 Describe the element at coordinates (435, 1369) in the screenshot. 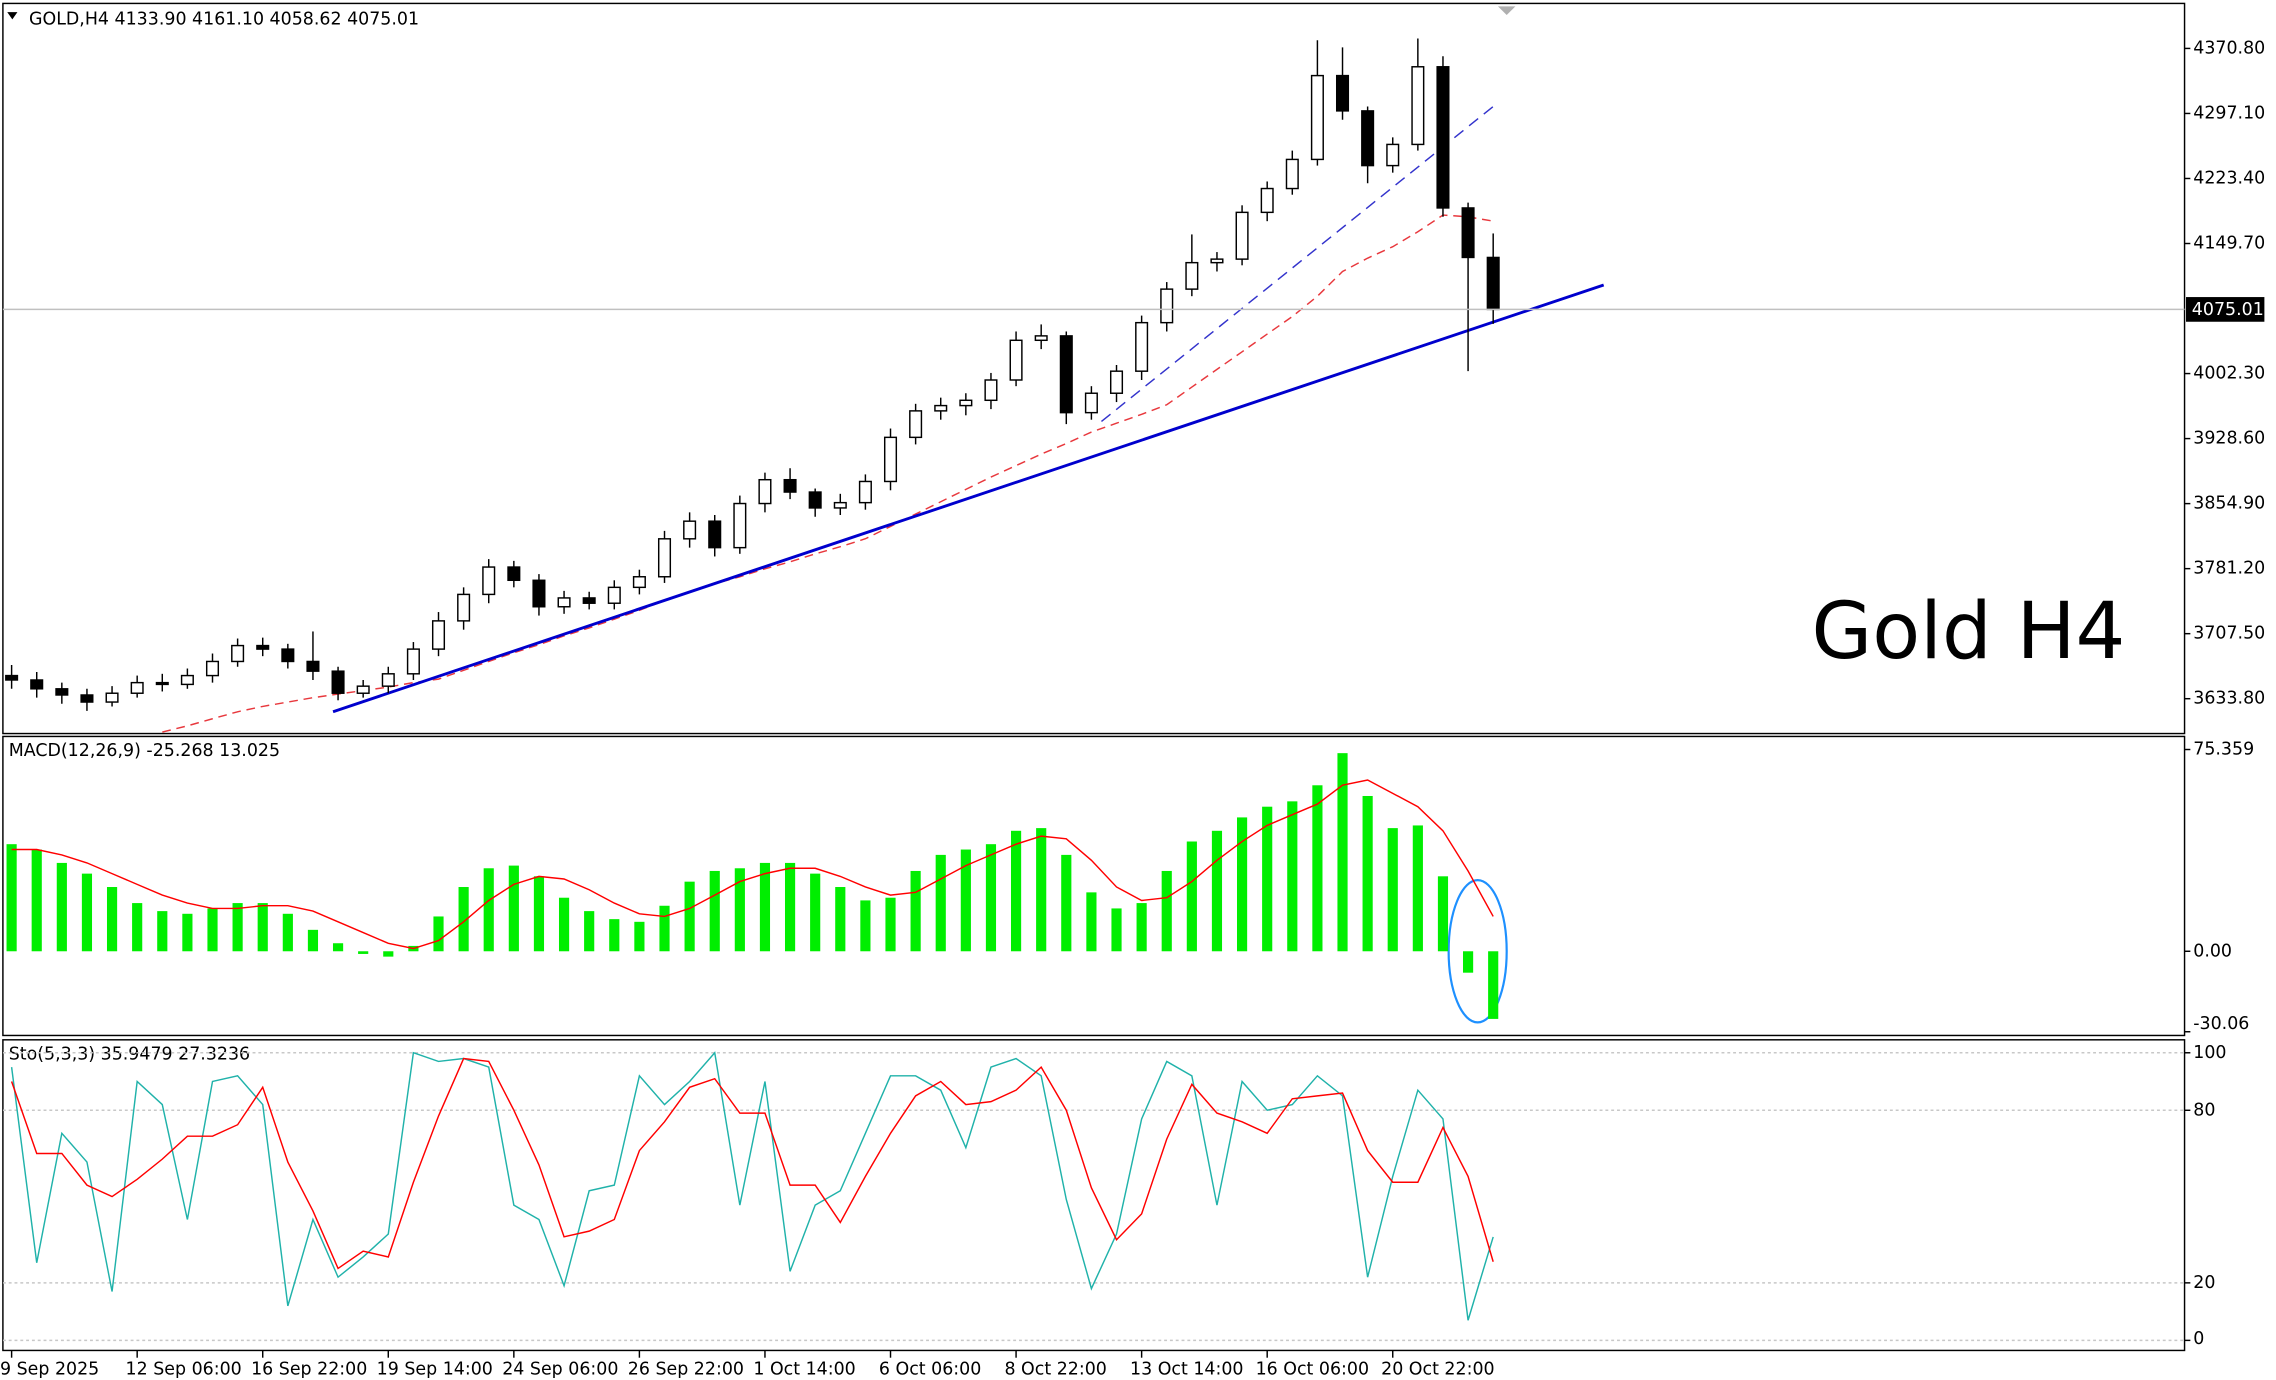

I see `x-tick-label: 19 Sep 14:00` at that location.